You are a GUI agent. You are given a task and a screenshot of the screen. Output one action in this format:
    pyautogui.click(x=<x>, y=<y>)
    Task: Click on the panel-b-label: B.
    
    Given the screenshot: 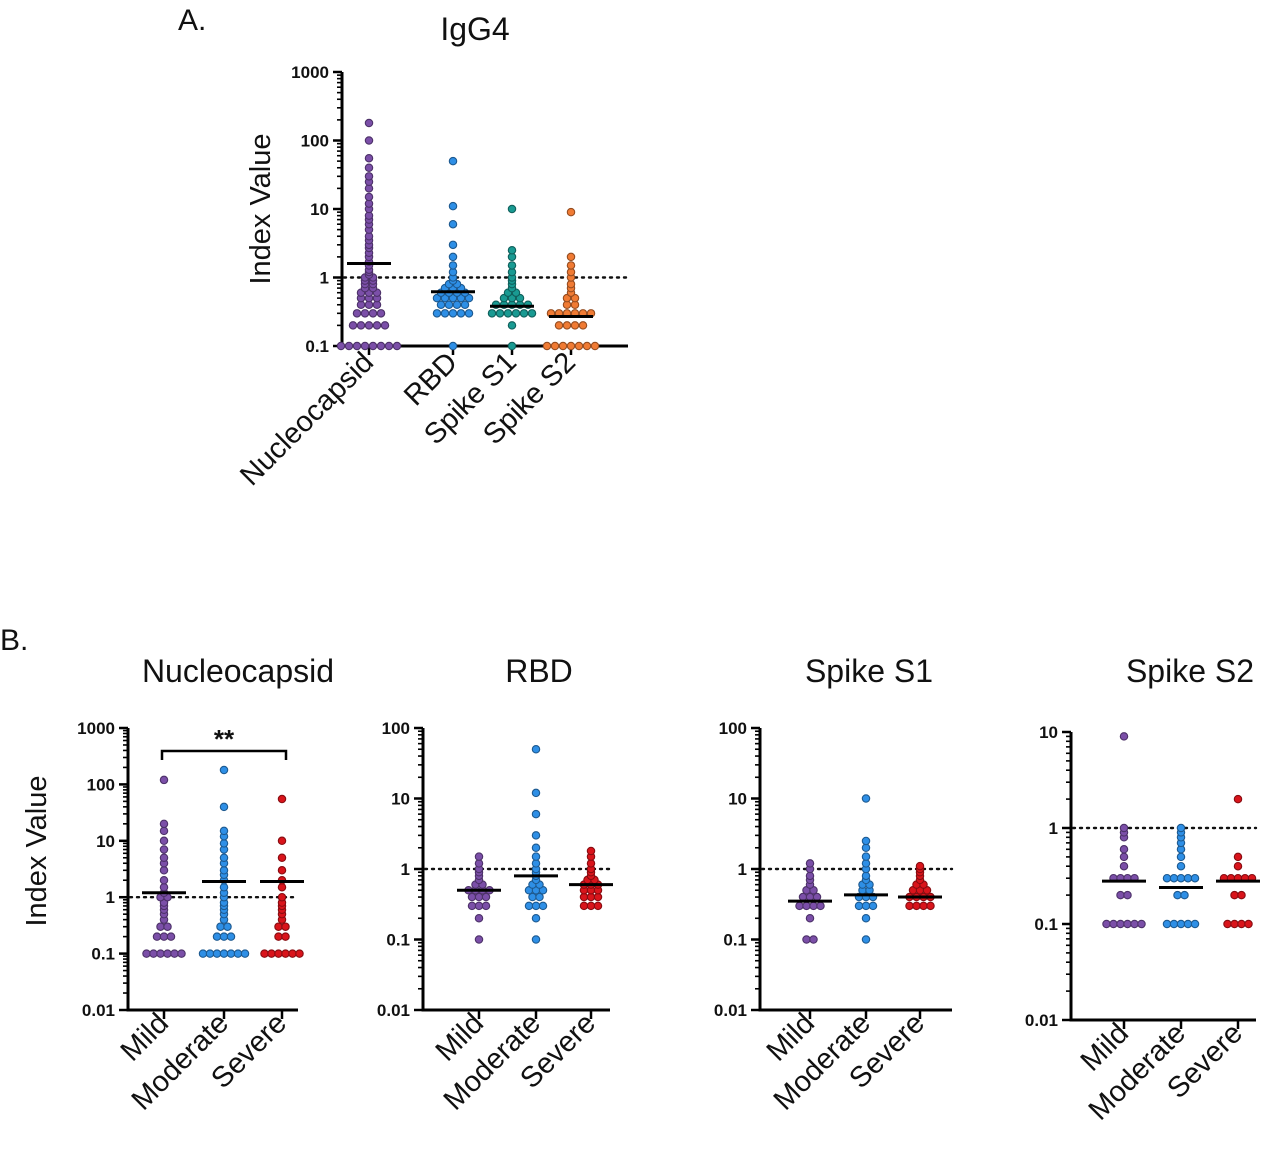 What is the action you would take?
    pyautogui.click(x=14, y=640)
    